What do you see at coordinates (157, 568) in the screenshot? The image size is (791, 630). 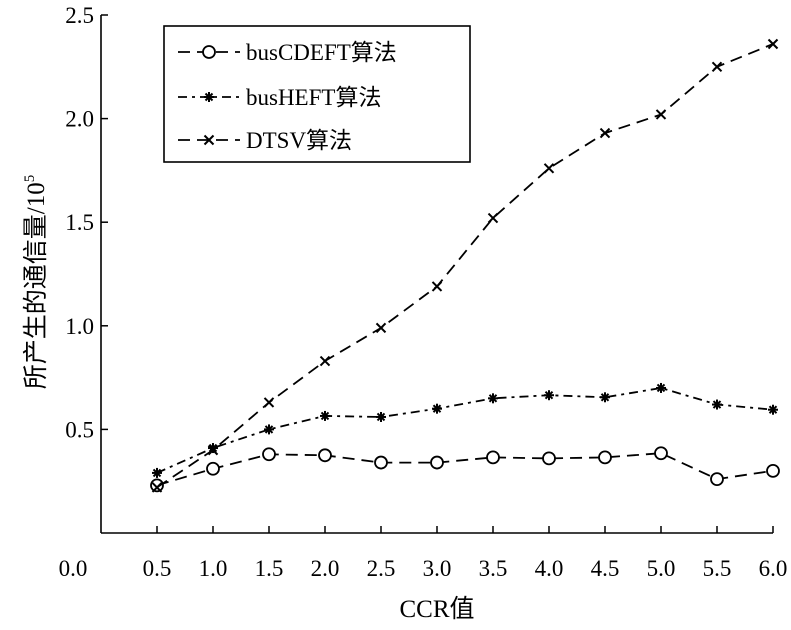 I see `x-tick-label: 0.5` at bounding box center [157, 568].